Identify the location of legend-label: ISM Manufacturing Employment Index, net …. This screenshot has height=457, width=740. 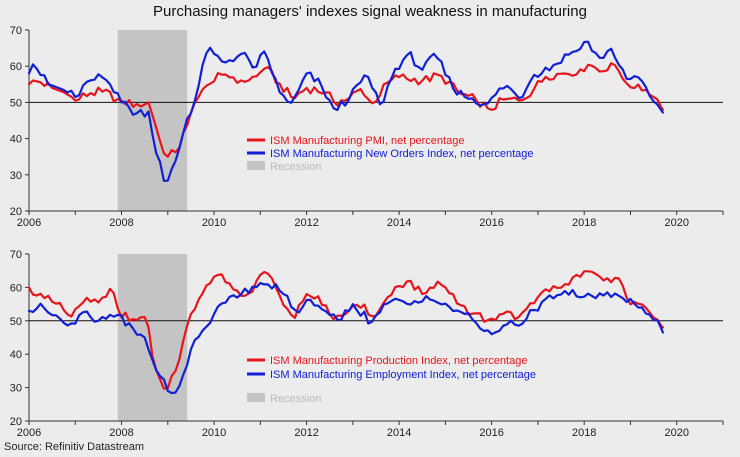
(403, 375).